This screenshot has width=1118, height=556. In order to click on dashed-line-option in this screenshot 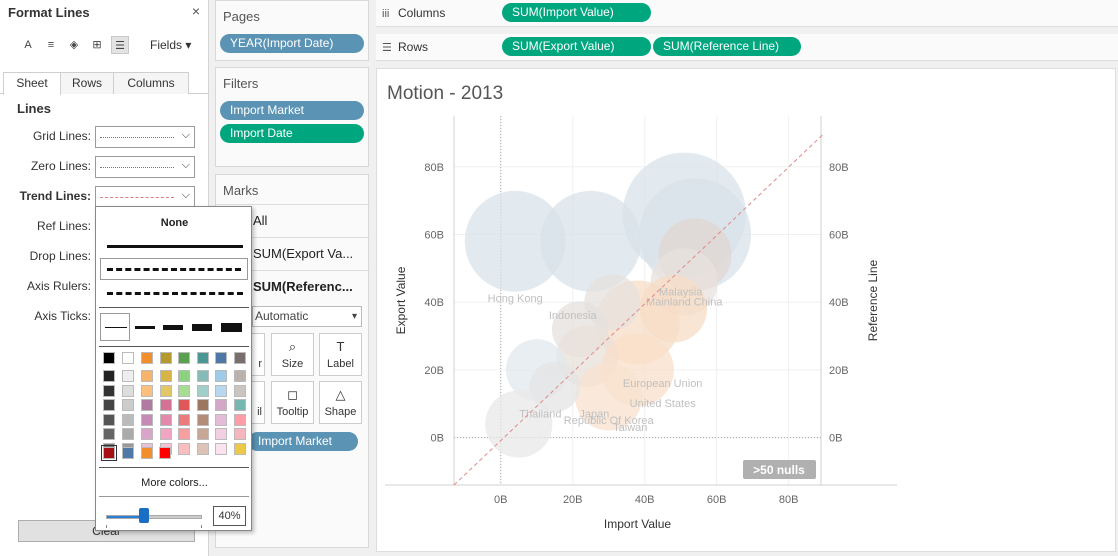, I will do `click(174, 269)`.